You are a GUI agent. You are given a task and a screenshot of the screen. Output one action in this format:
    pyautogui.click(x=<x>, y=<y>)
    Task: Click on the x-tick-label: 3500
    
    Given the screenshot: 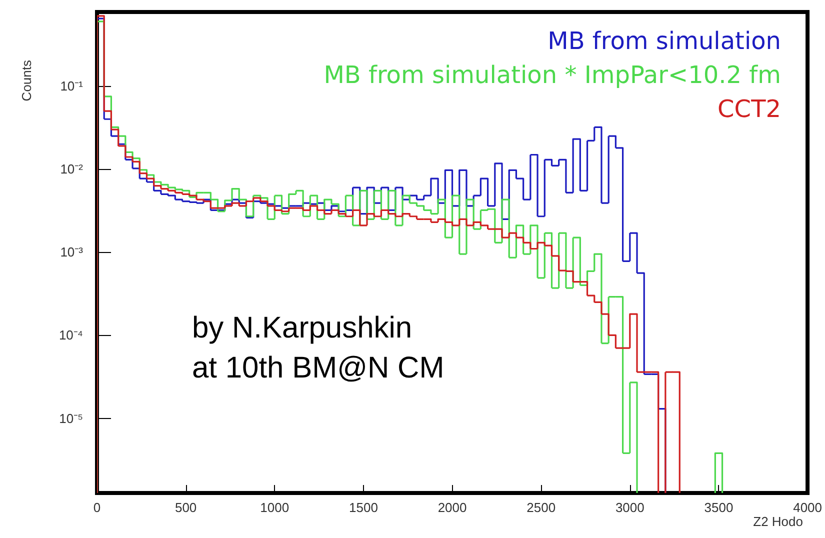 What is the action you would take?
    pyautogui.click(x=719, y=507)
    